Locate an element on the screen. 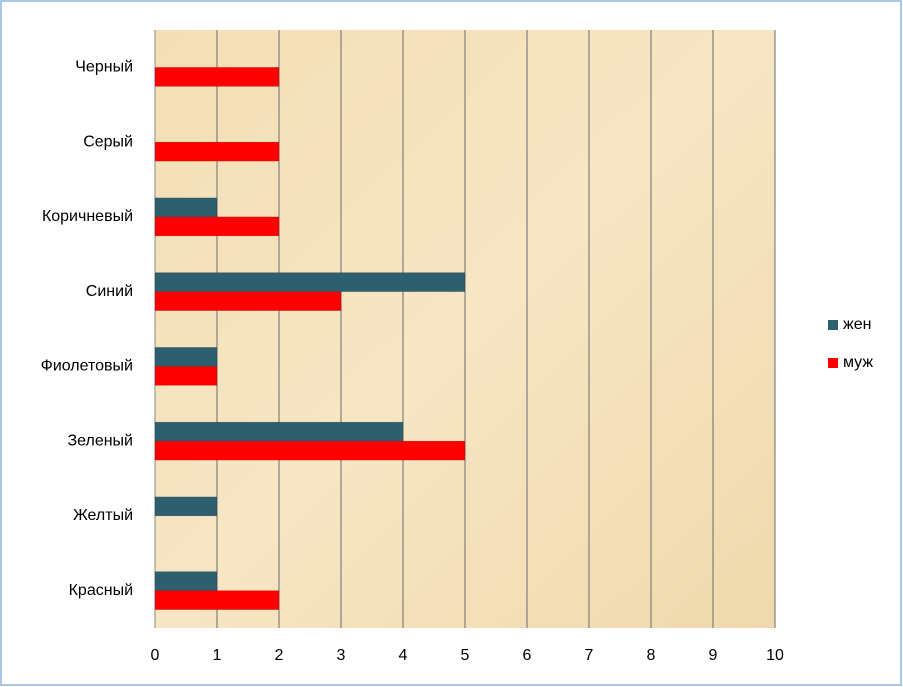 The width and height of the screenshot is (903, 687). y-tick-label: Синий is located at coordinates (109, 291).